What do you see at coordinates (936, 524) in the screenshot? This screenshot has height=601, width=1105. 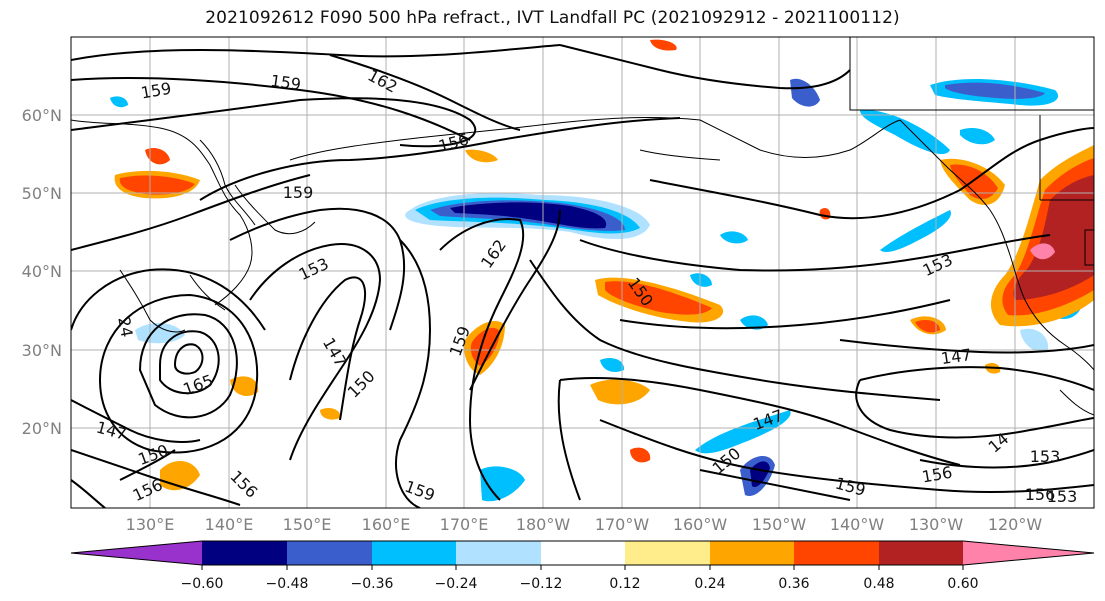 I see `lon-tick-label: 130°W` at bounding box center [936, 524].